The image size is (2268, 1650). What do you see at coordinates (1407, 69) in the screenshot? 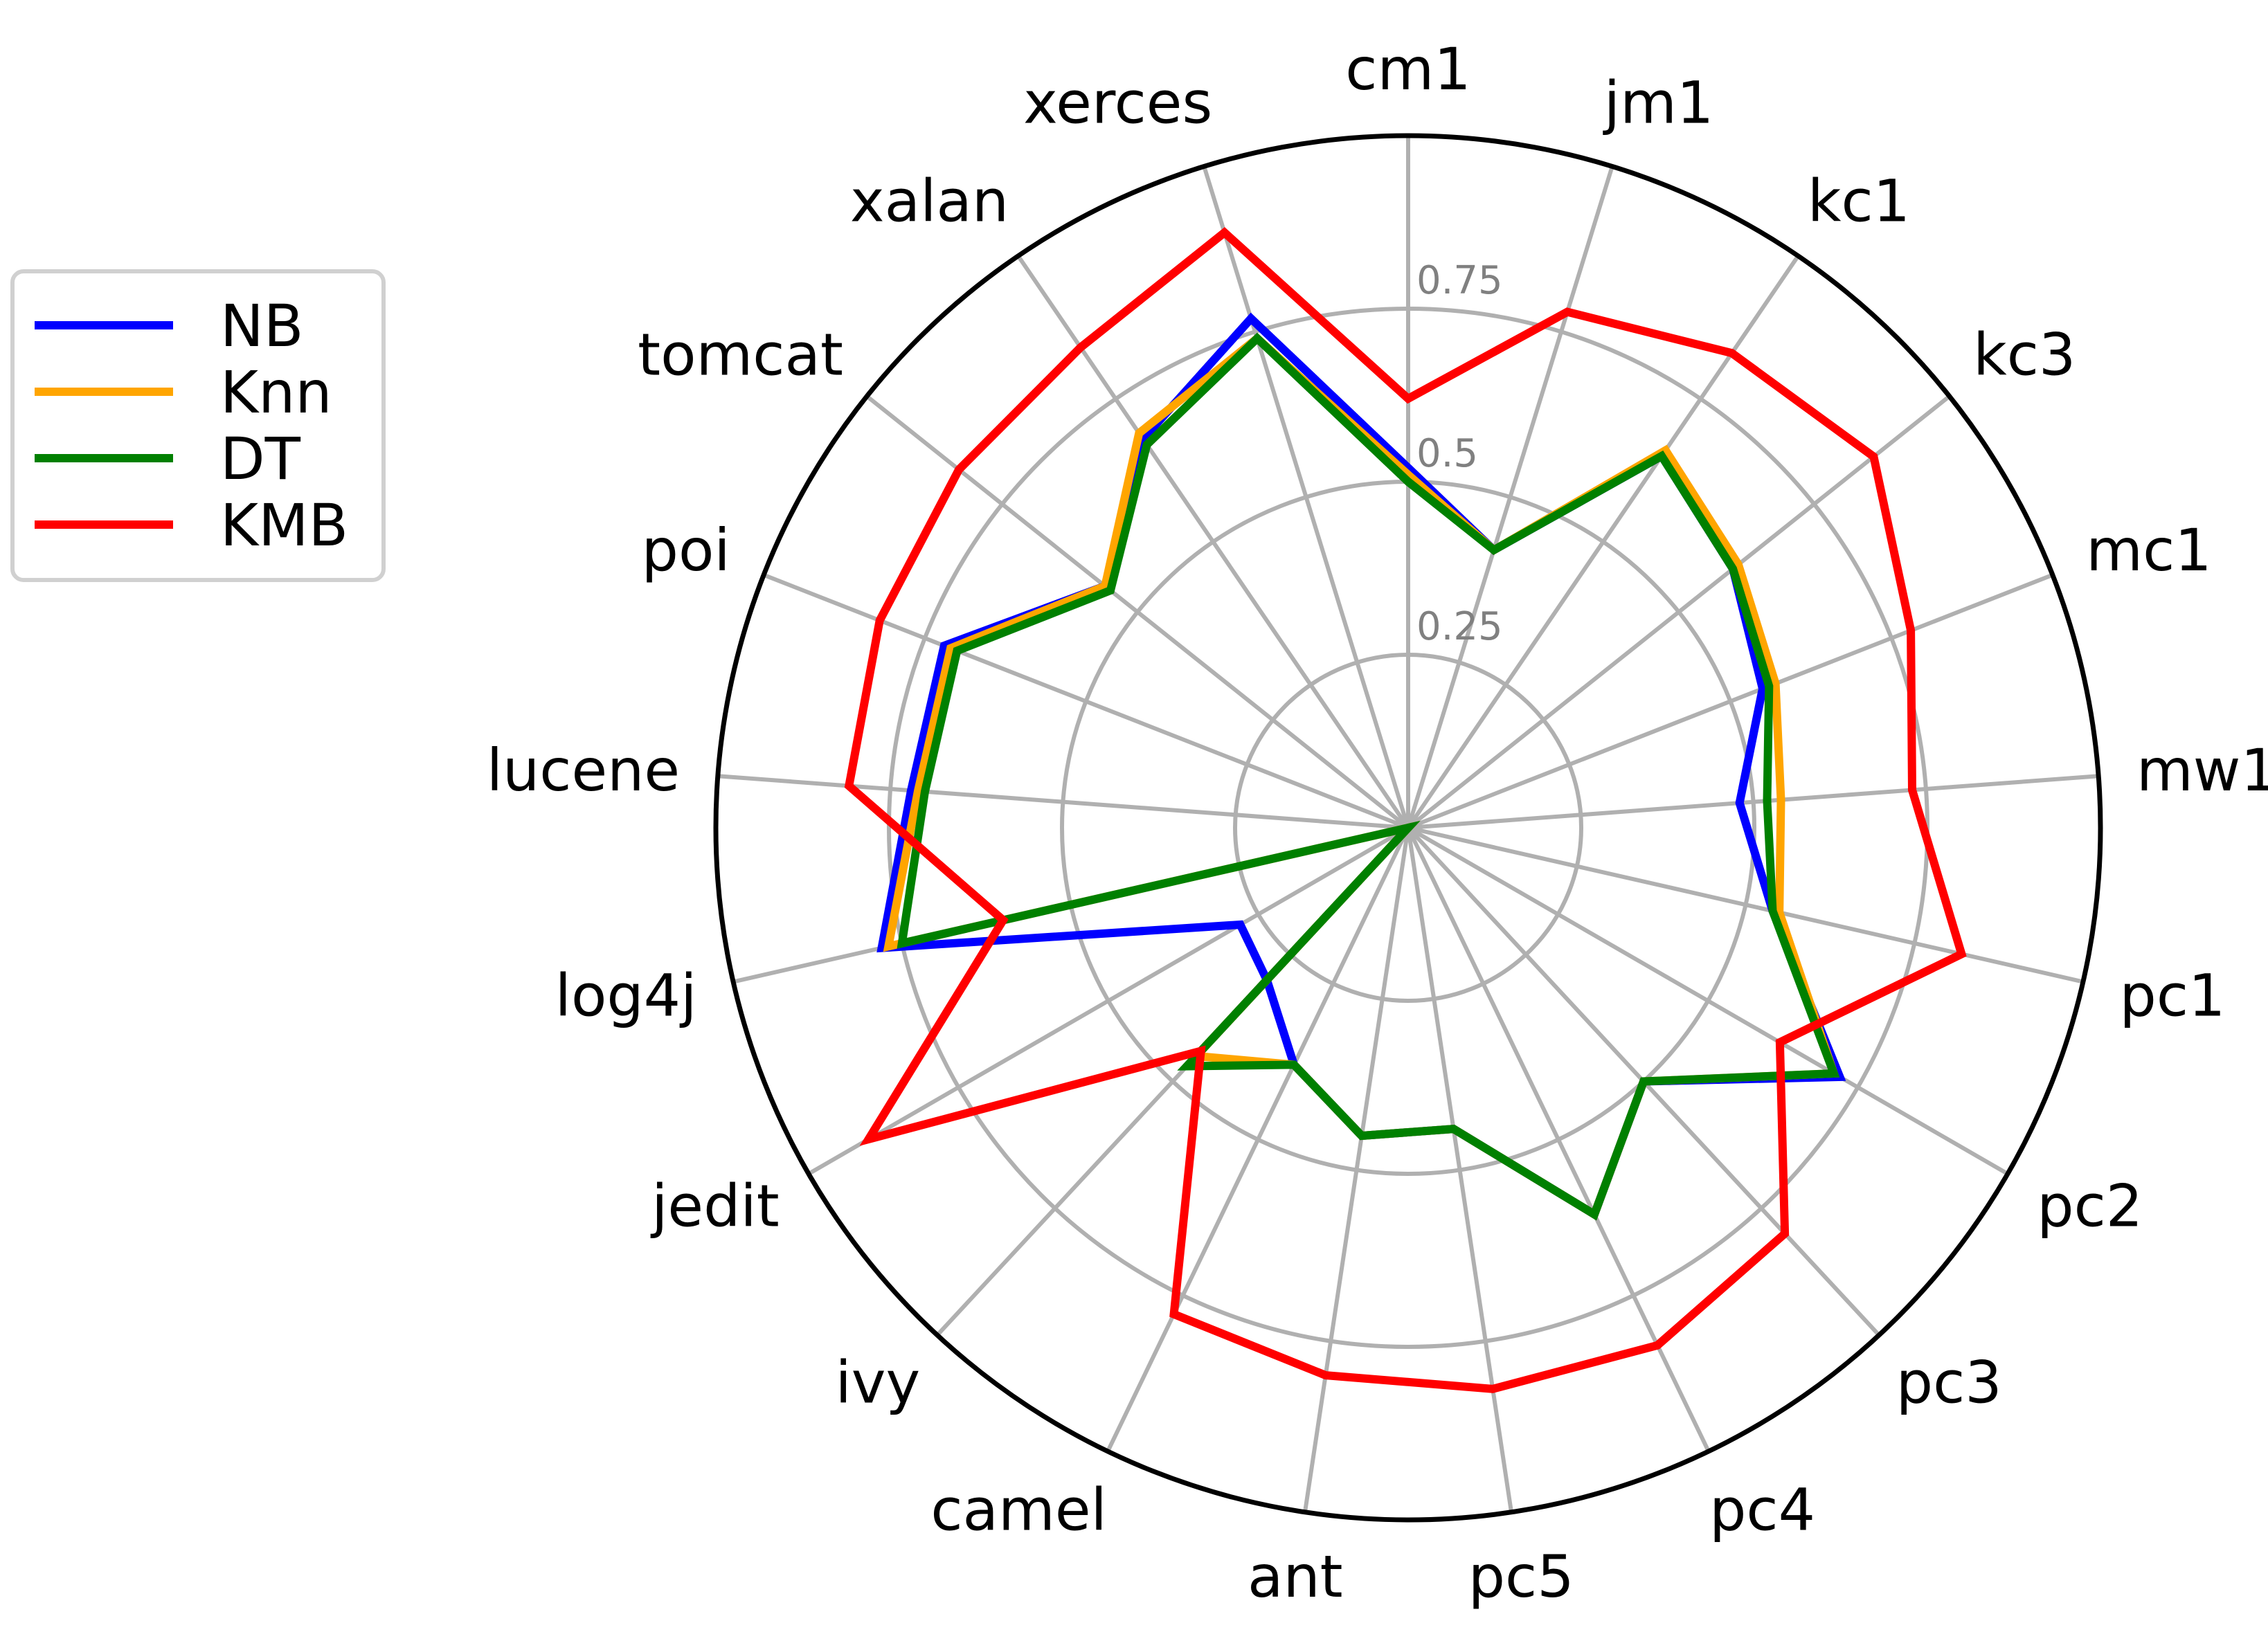
I see `category-label-cm1: cm1` at bounding box center [1407, 69].